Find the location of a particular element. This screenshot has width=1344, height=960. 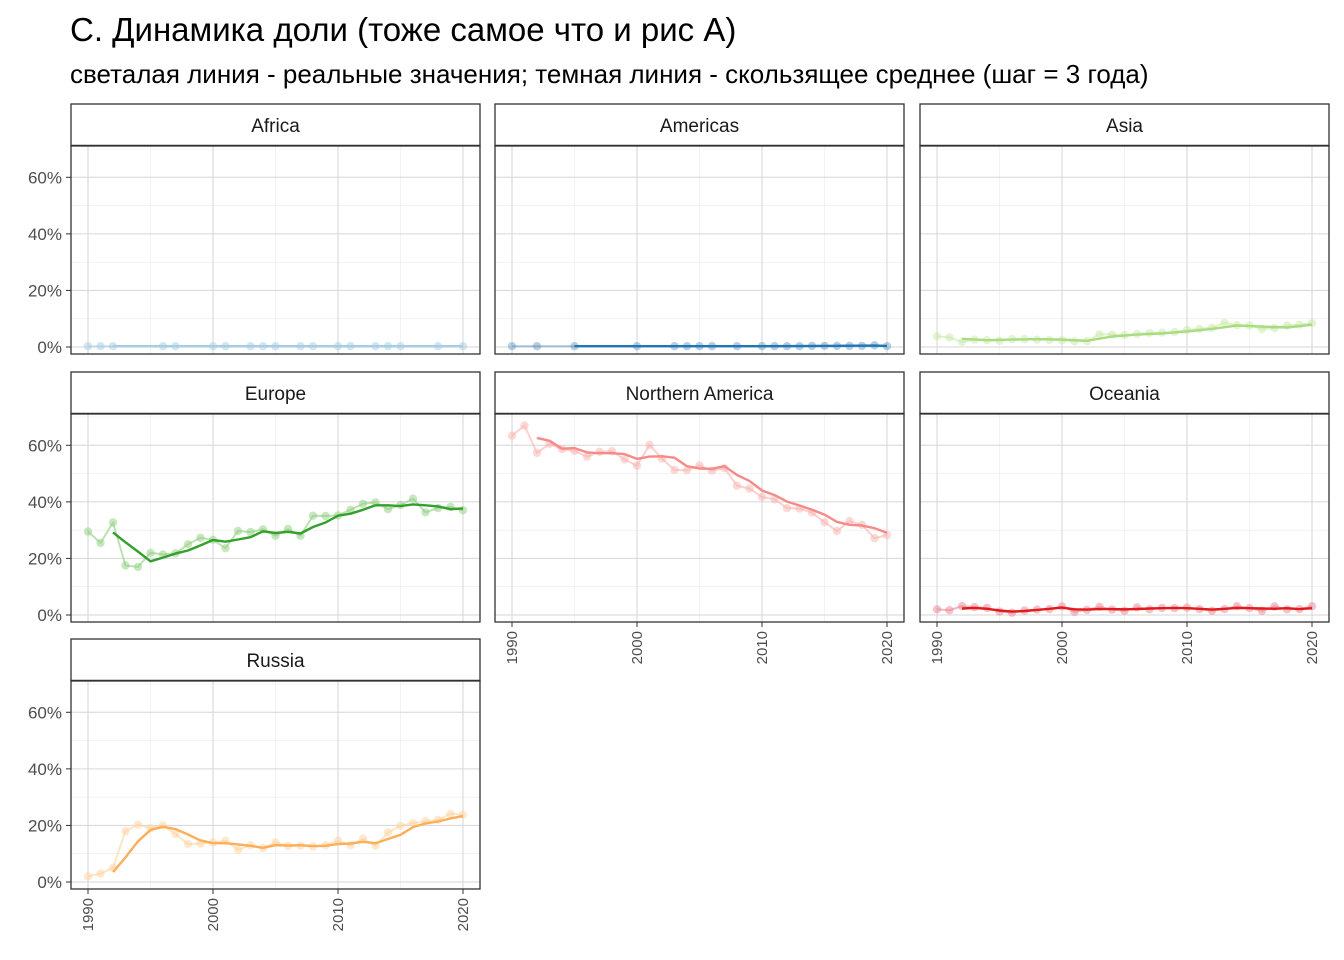

facet-asia: Asia is located at coordinates (1124, 229).